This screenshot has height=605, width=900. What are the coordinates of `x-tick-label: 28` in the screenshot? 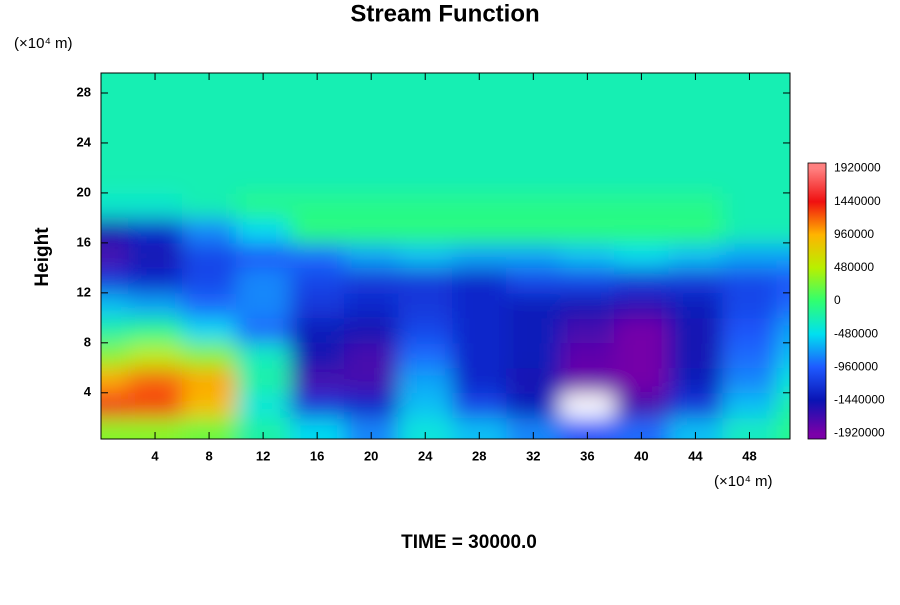 It's located at (479, 455).